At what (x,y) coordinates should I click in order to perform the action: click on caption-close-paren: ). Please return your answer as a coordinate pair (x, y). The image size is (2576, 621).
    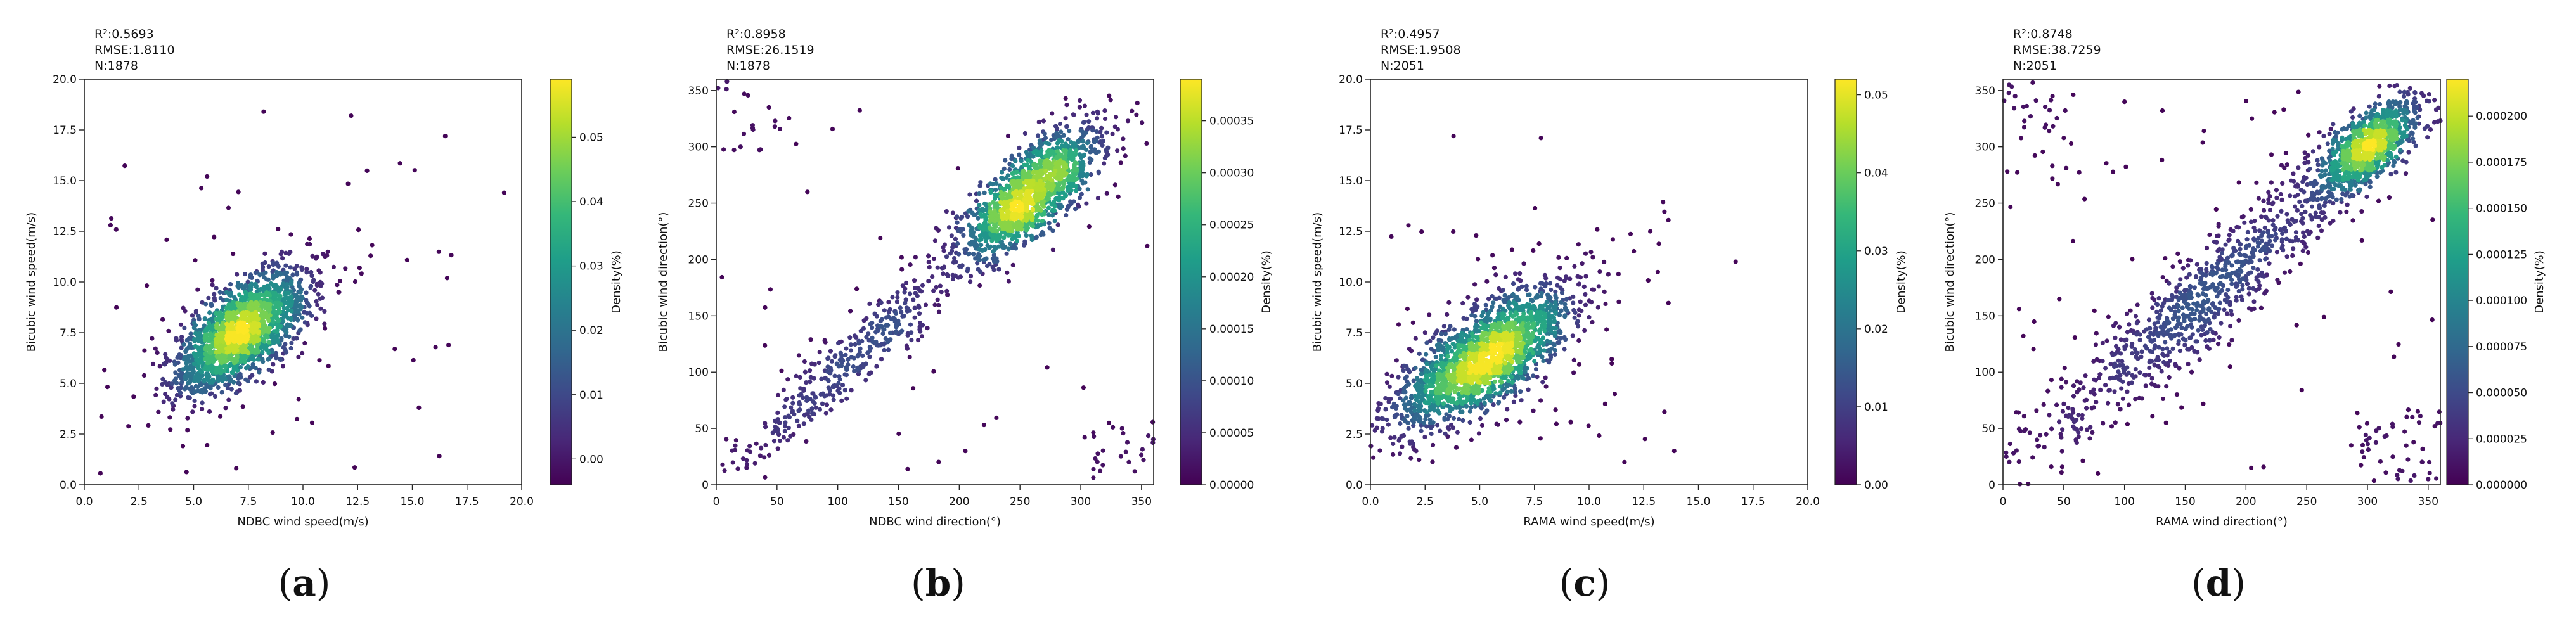
    Looking at the image, I should click on (958, 583).